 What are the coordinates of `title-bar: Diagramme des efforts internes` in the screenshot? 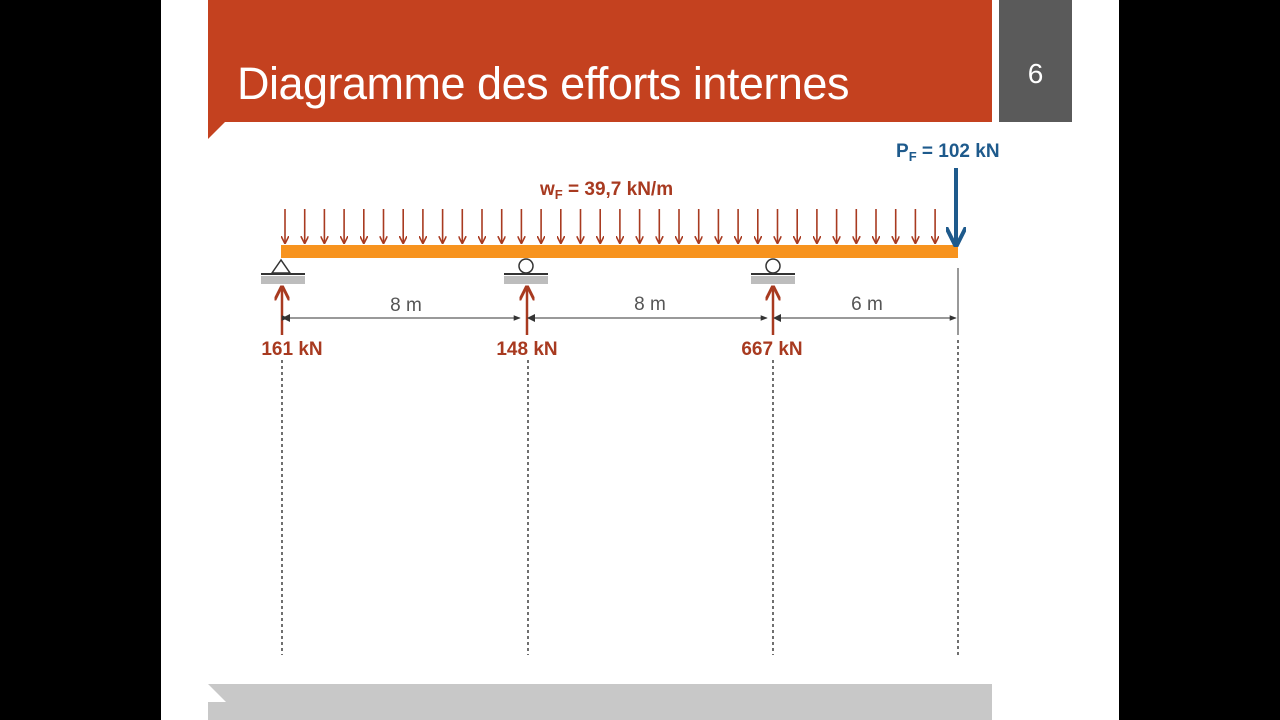 It's located at (600, 61).